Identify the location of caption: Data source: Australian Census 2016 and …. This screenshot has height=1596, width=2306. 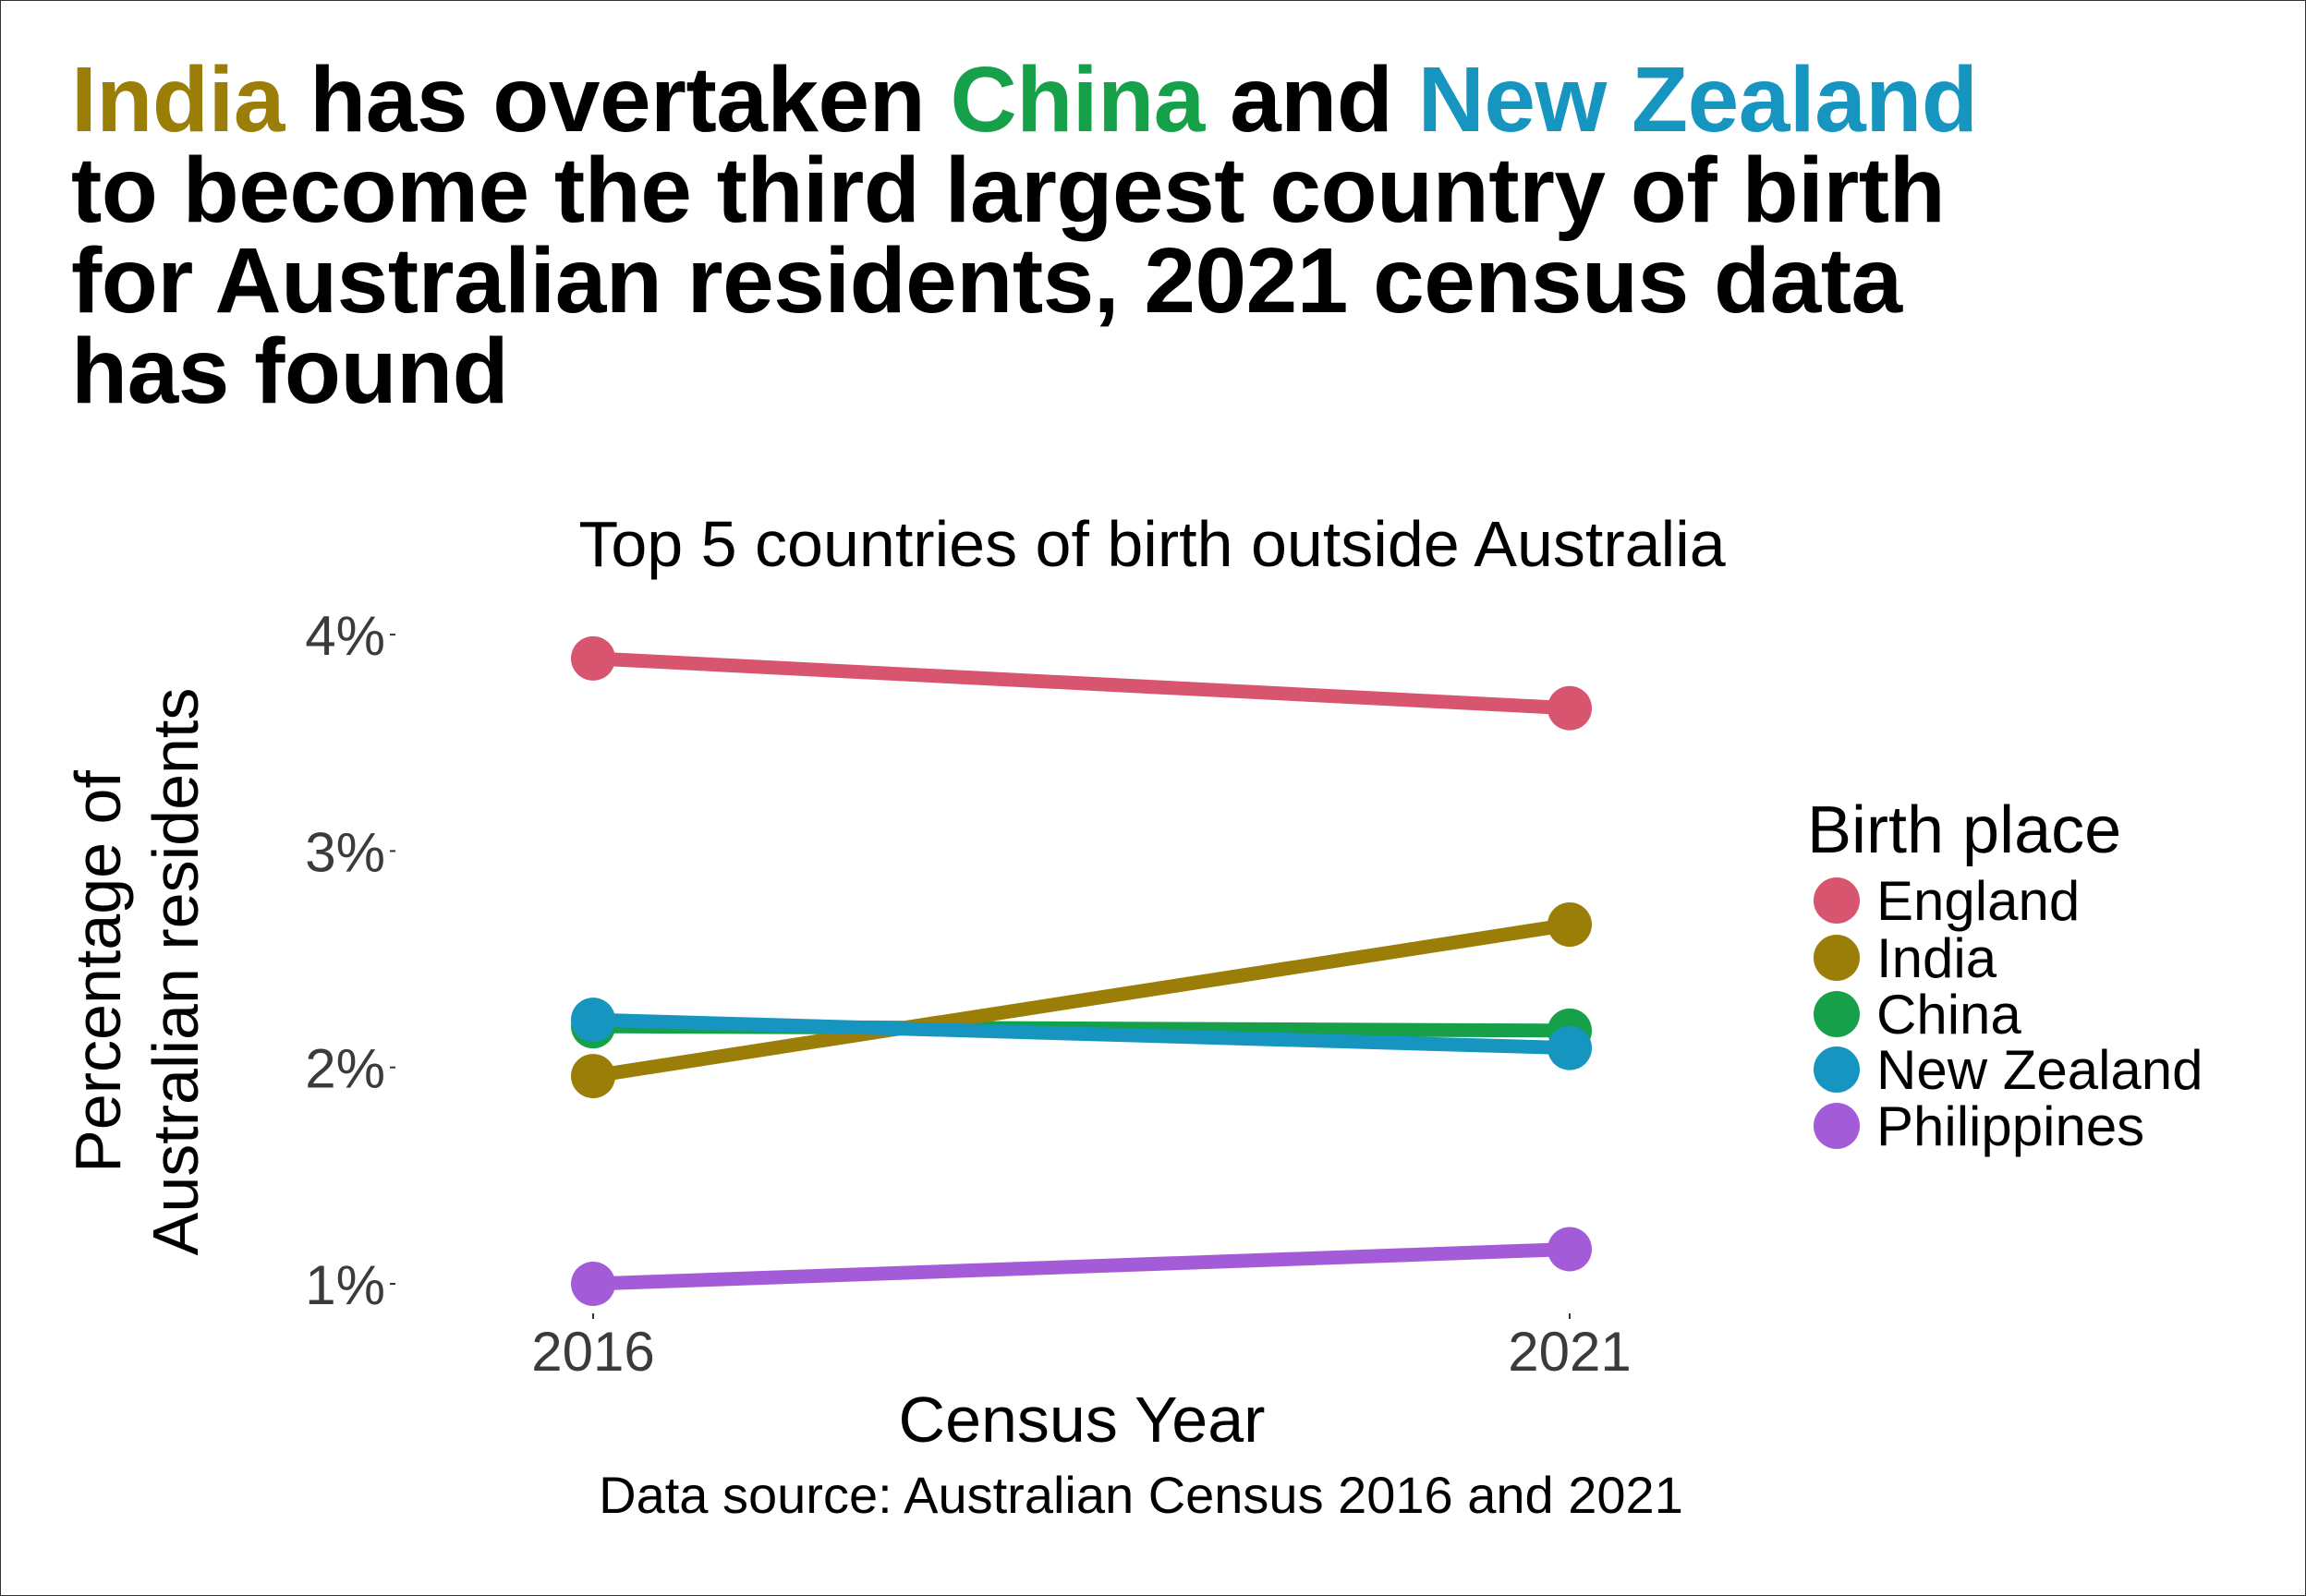
(1141, 1495).